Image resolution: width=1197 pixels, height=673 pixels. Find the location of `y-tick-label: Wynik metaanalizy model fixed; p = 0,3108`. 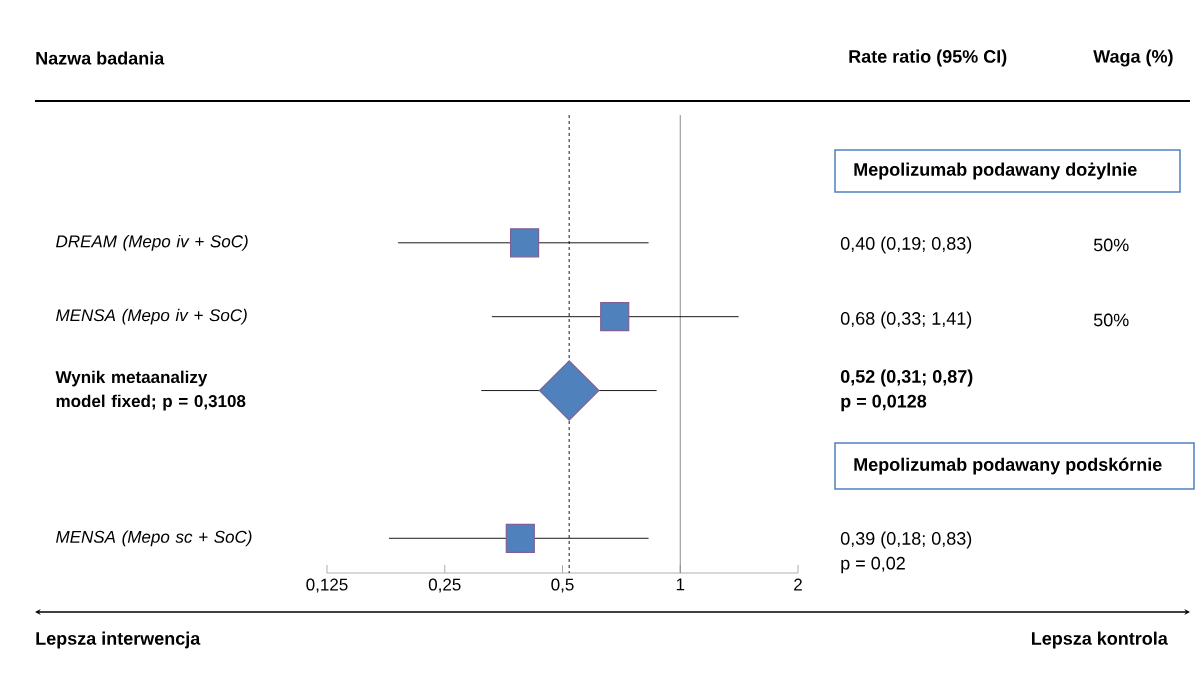

y-tick-label: Wynik metaanalizy model fixed; p = 0,3108 is located at coordinates (150, 390).